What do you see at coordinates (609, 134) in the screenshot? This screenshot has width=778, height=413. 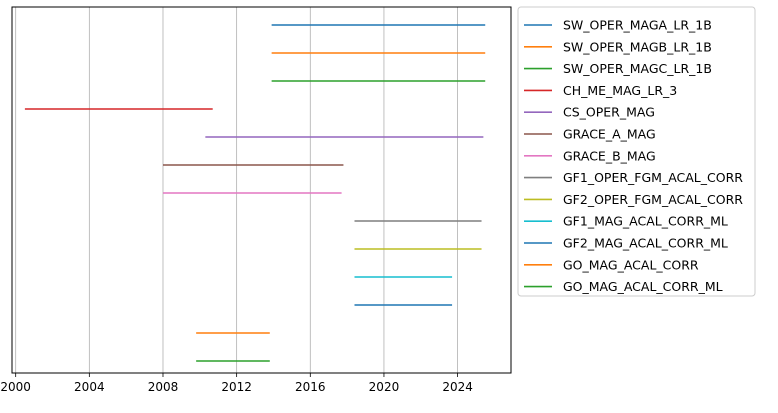 I see `legend-label-grace-a-mag: GRACE_A_MAG` at bounding box center [609, 134].